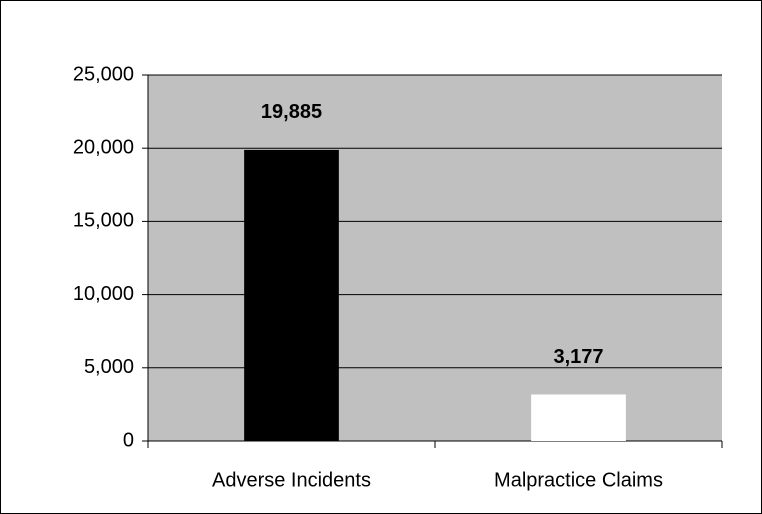 The image size is (762, 514). What do you see at coordinates (103, 74) in the screenshot?
I see `y-tick-label: 25,000` at bounding box center [103, 74].